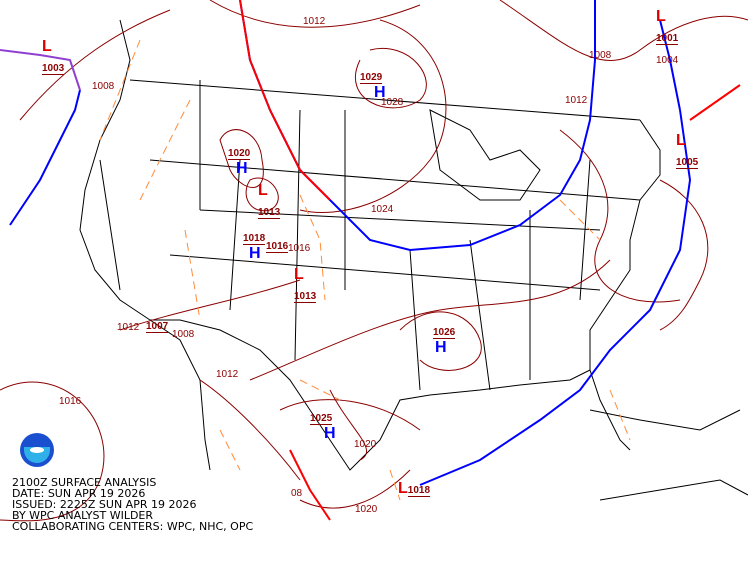  I want to click on canada-us-border, so click(385, 100).